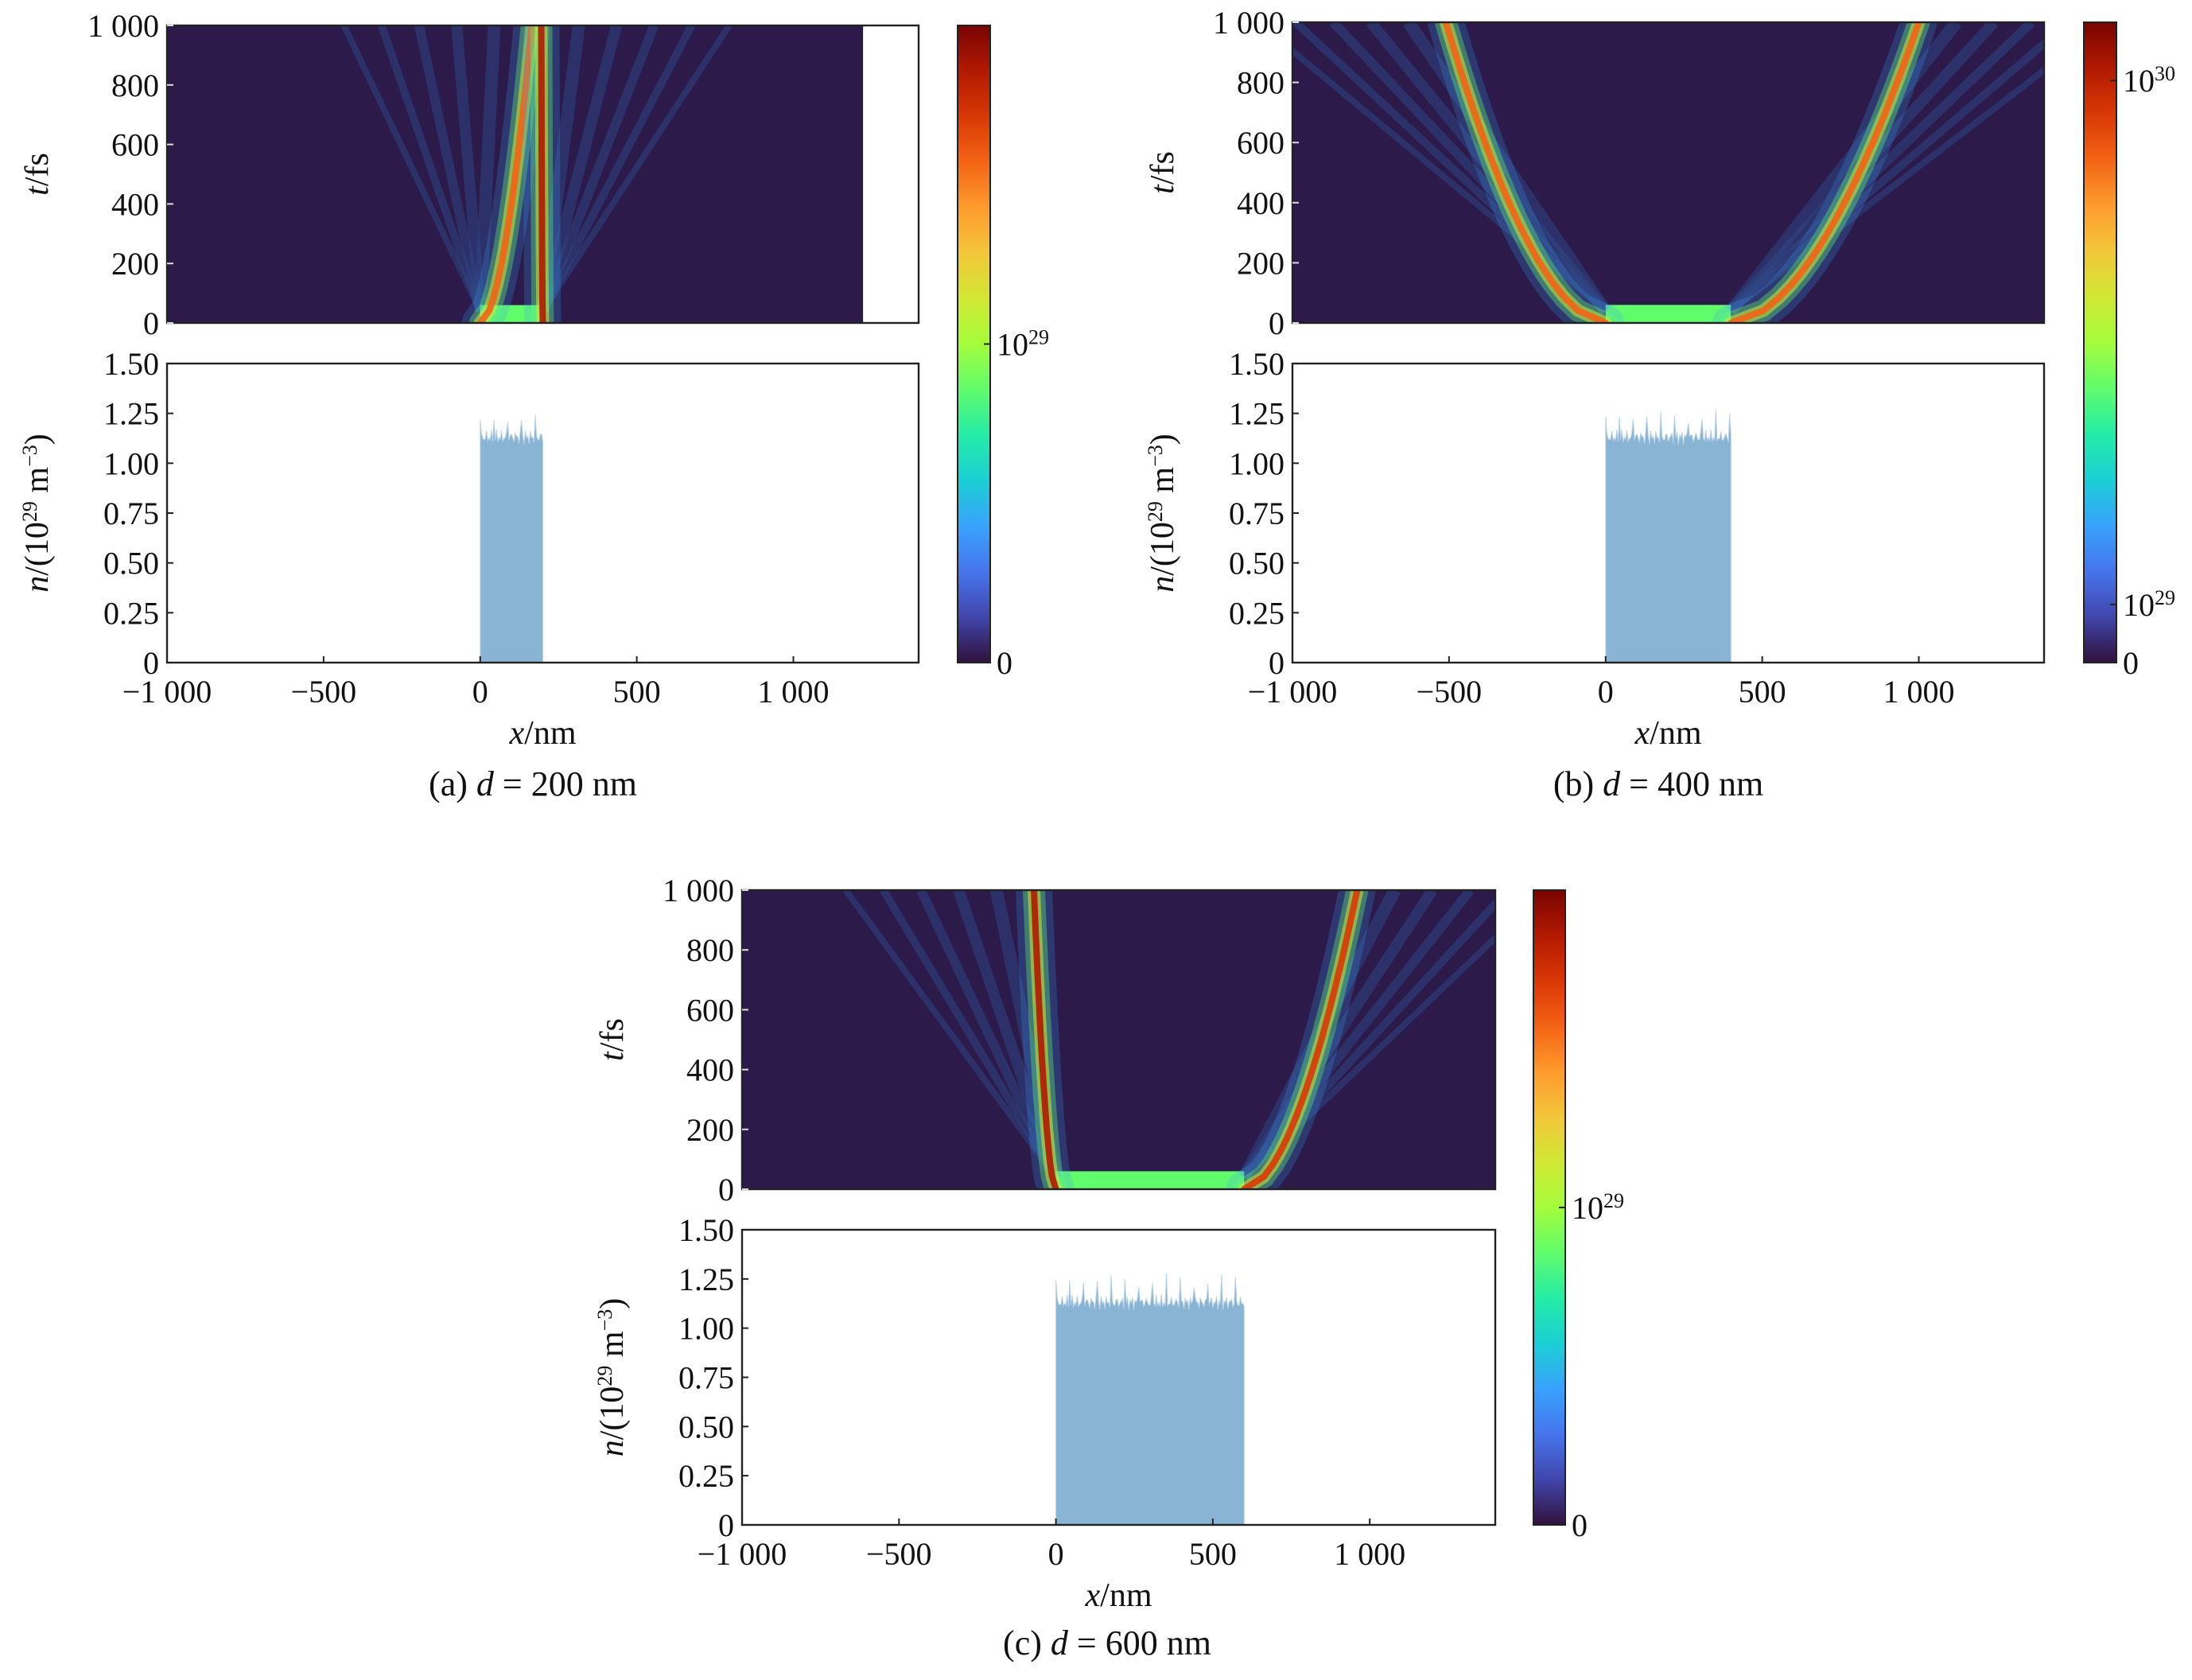  What do you see at coordinates (1257, 414) in the screenshot?
I see `profile-ytick-label-5: 1.25` at bounding box center [1257, 414].